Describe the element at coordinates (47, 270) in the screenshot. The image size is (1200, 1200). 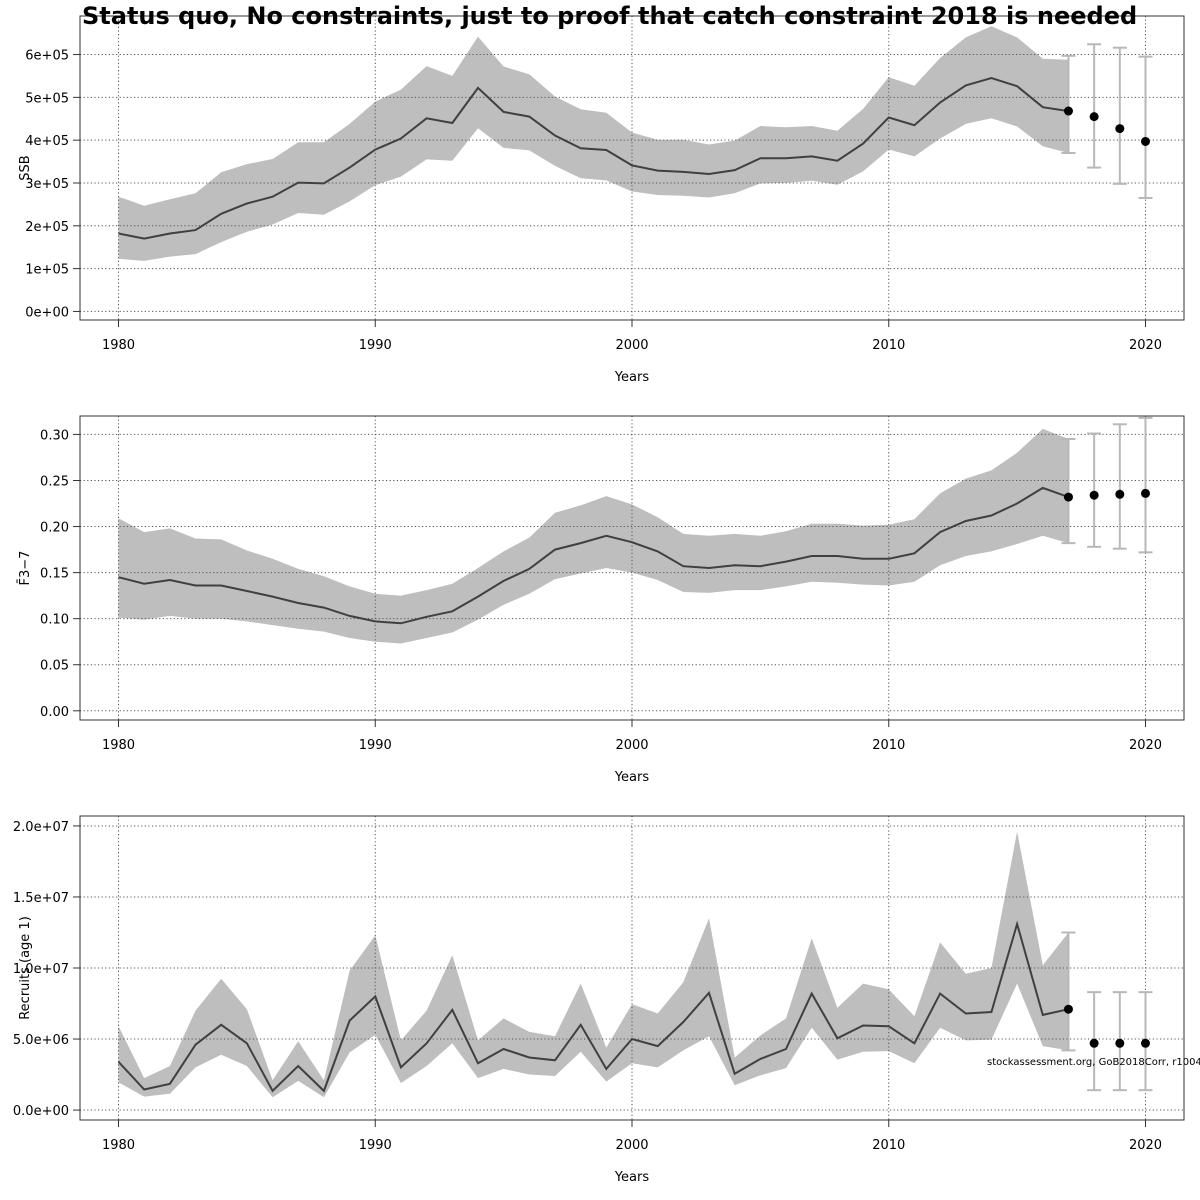
I see `y-tick-label: 1e+05` at that location.